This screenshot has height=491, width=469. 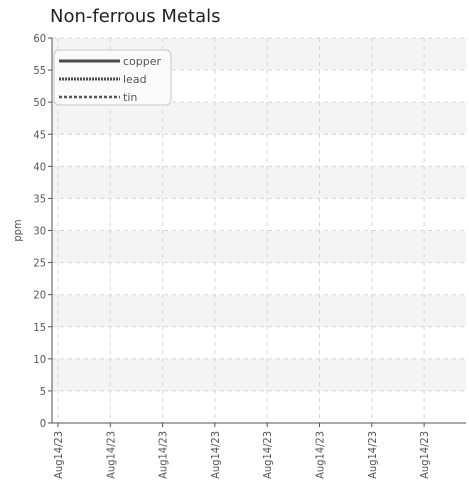 I want to click on legend-label-tin: tin, so click(x=130, y=97).